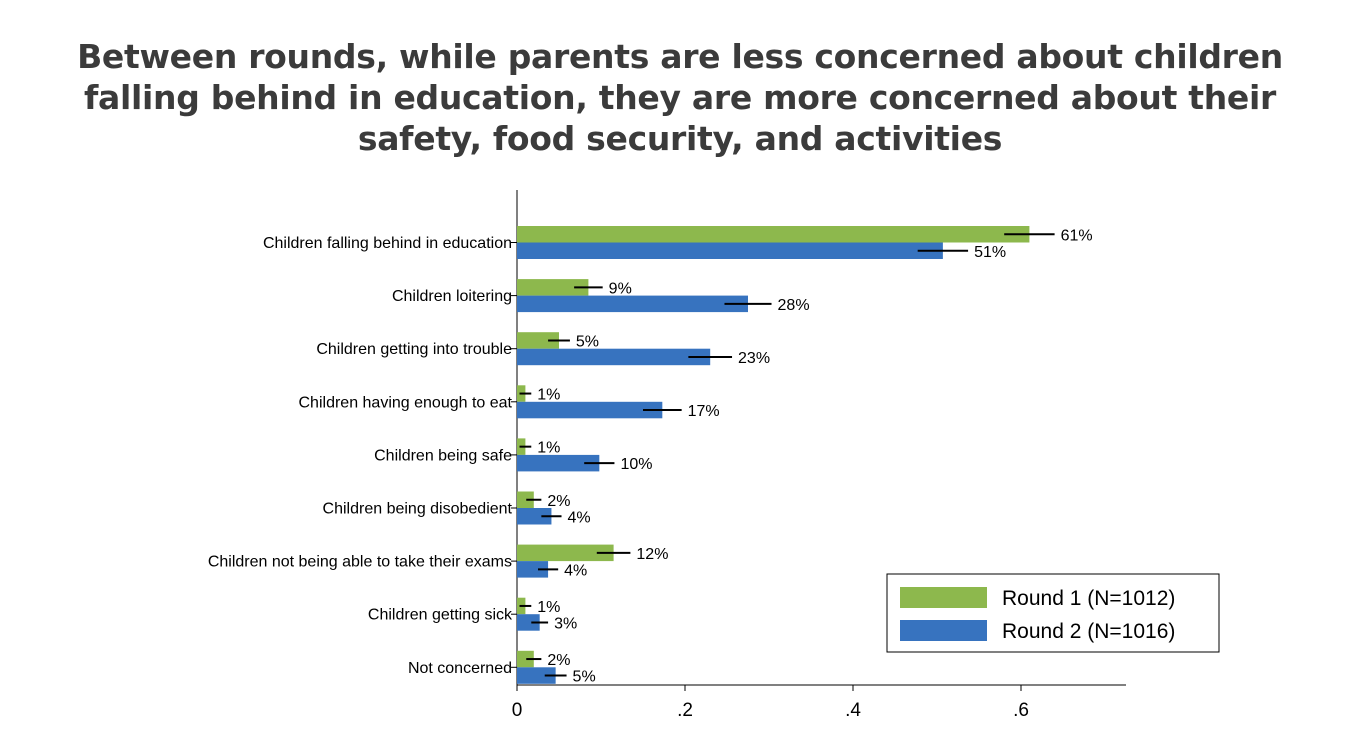 This screenshot has width=1350, height=742. What do you see at coordinates (565, 623) in the screenshot?
I see `data-label: 3%` at bounding box center [565, 623].